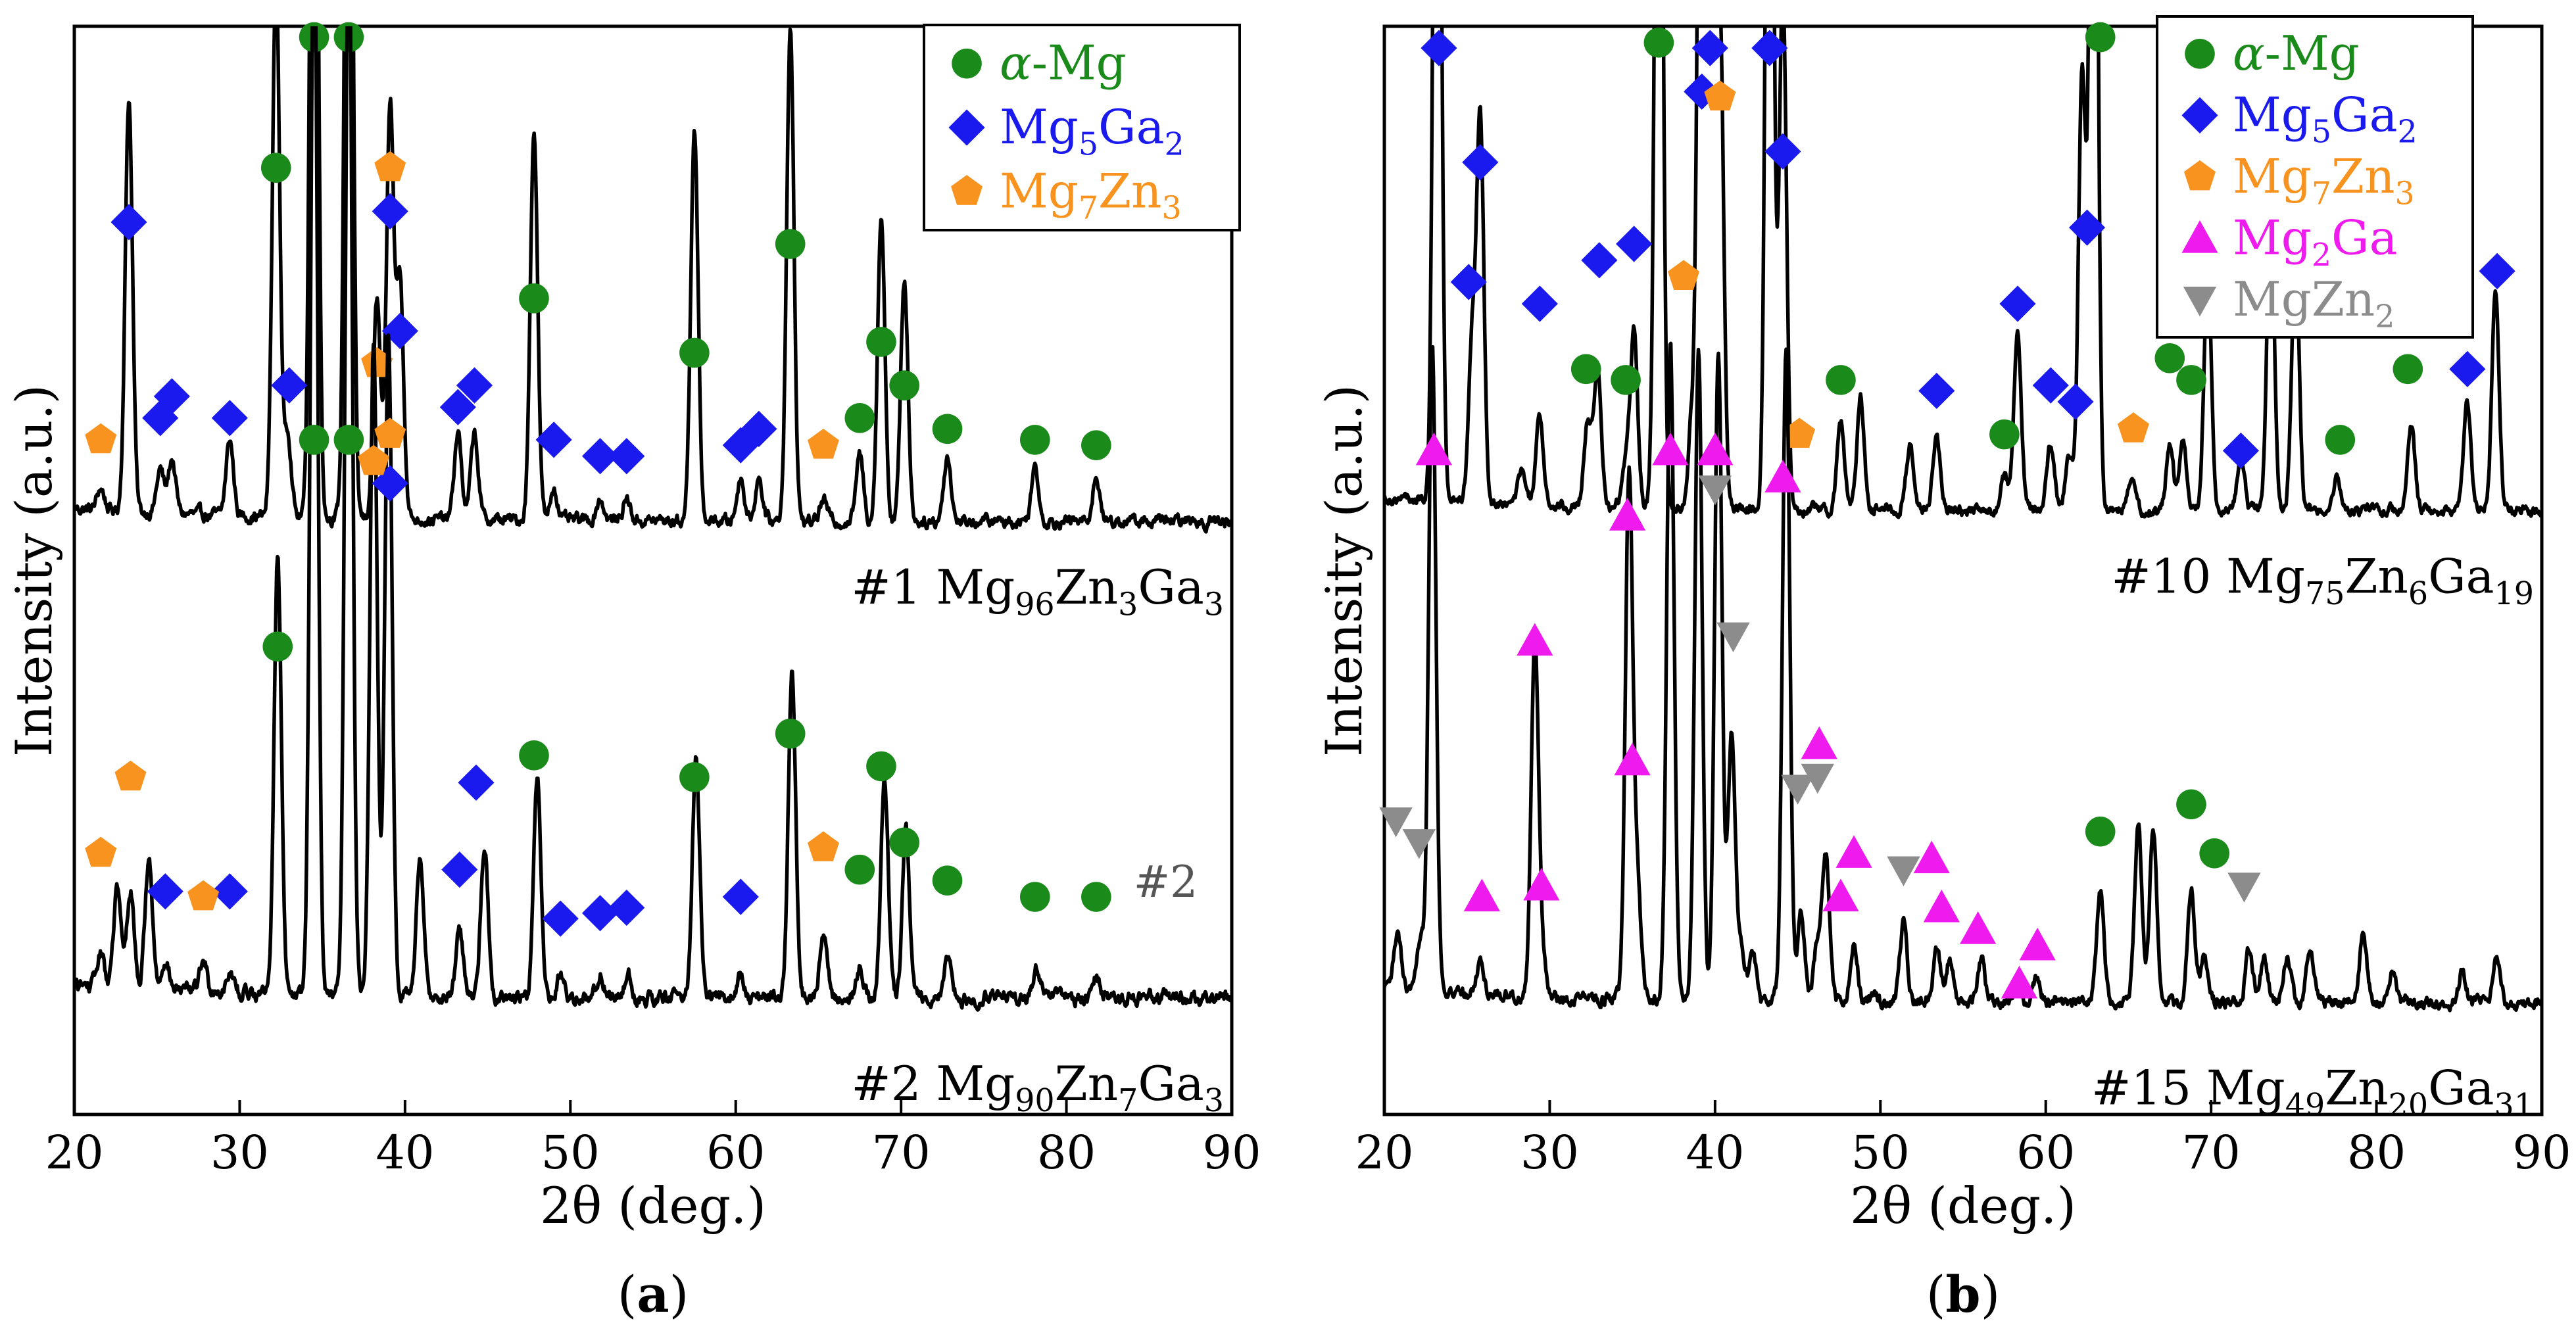 Image resolution: width=2576 pixels, height=1340 pixels. What do you see at coordinates (1231, 1153) in the screenshot?
I see `x-tick-label: 90` at bounding box center [1231, 1153].